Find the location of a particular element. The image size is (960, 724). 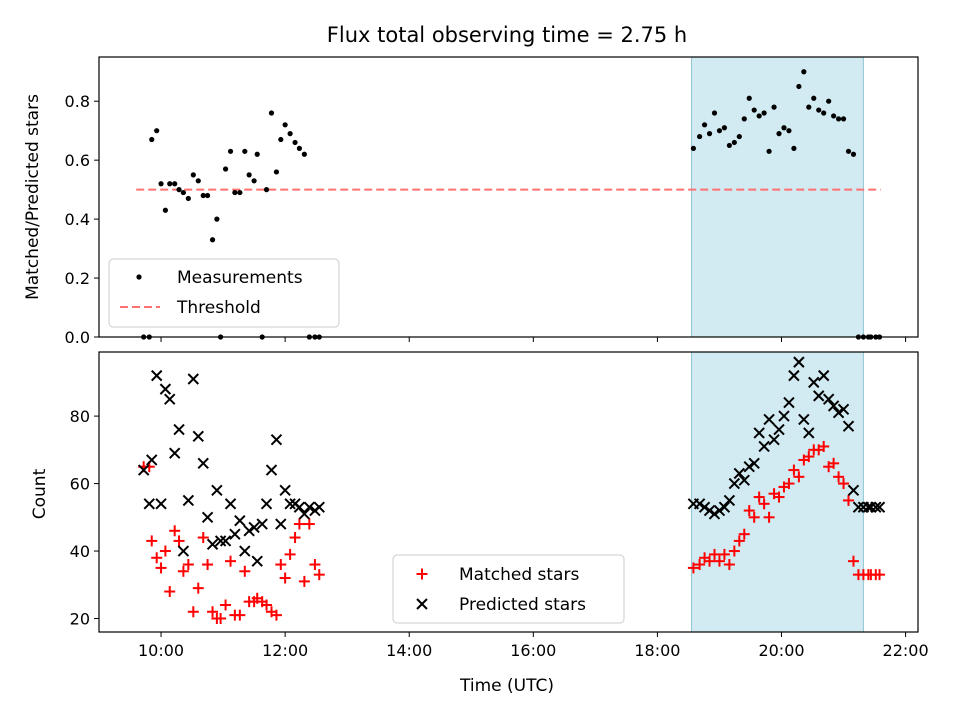

legend-matched-marker is located at coordinates (422, 574).